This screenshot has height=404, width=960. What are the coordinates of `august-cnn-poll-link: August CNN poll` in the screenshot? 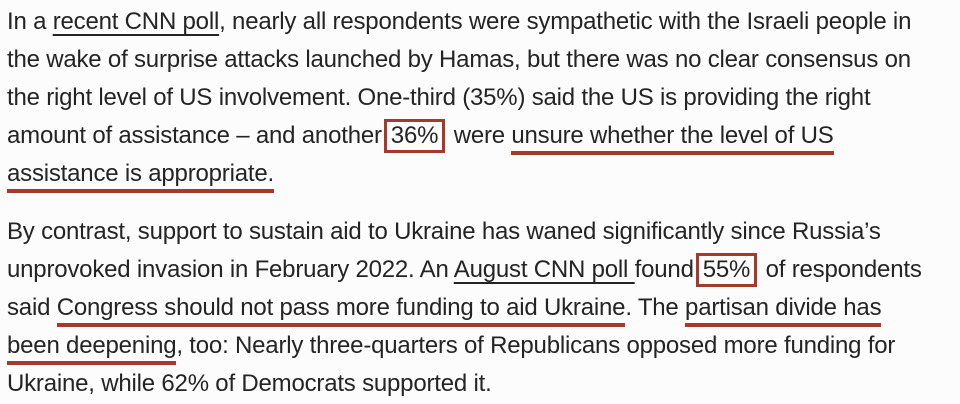 It's located at (544, 269).